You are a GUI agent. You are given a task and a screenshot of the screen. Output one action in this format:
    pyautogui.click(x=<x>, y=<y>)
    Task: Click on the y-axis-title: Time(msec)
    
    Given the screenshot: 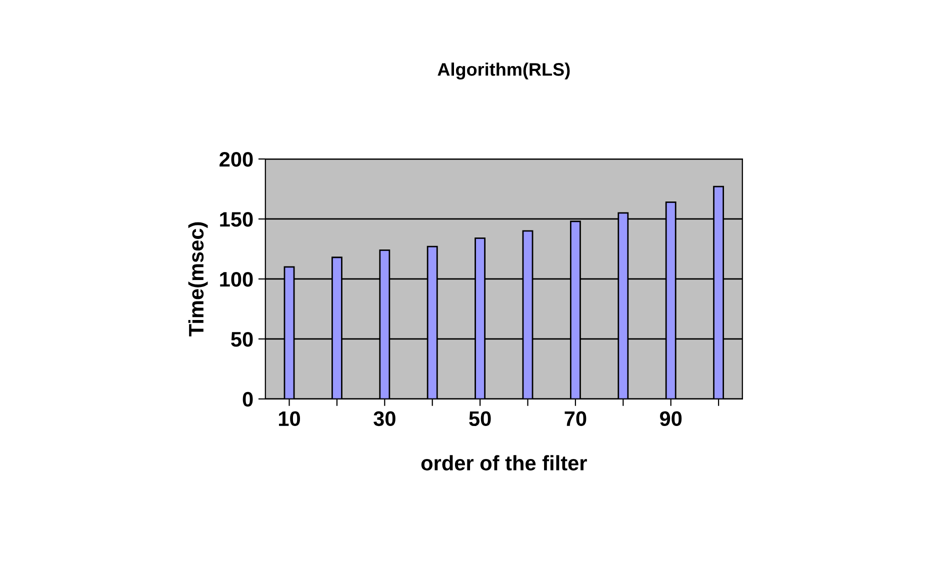 What is the action you would take?
    pyautogui.click(x=198, y=279)
    